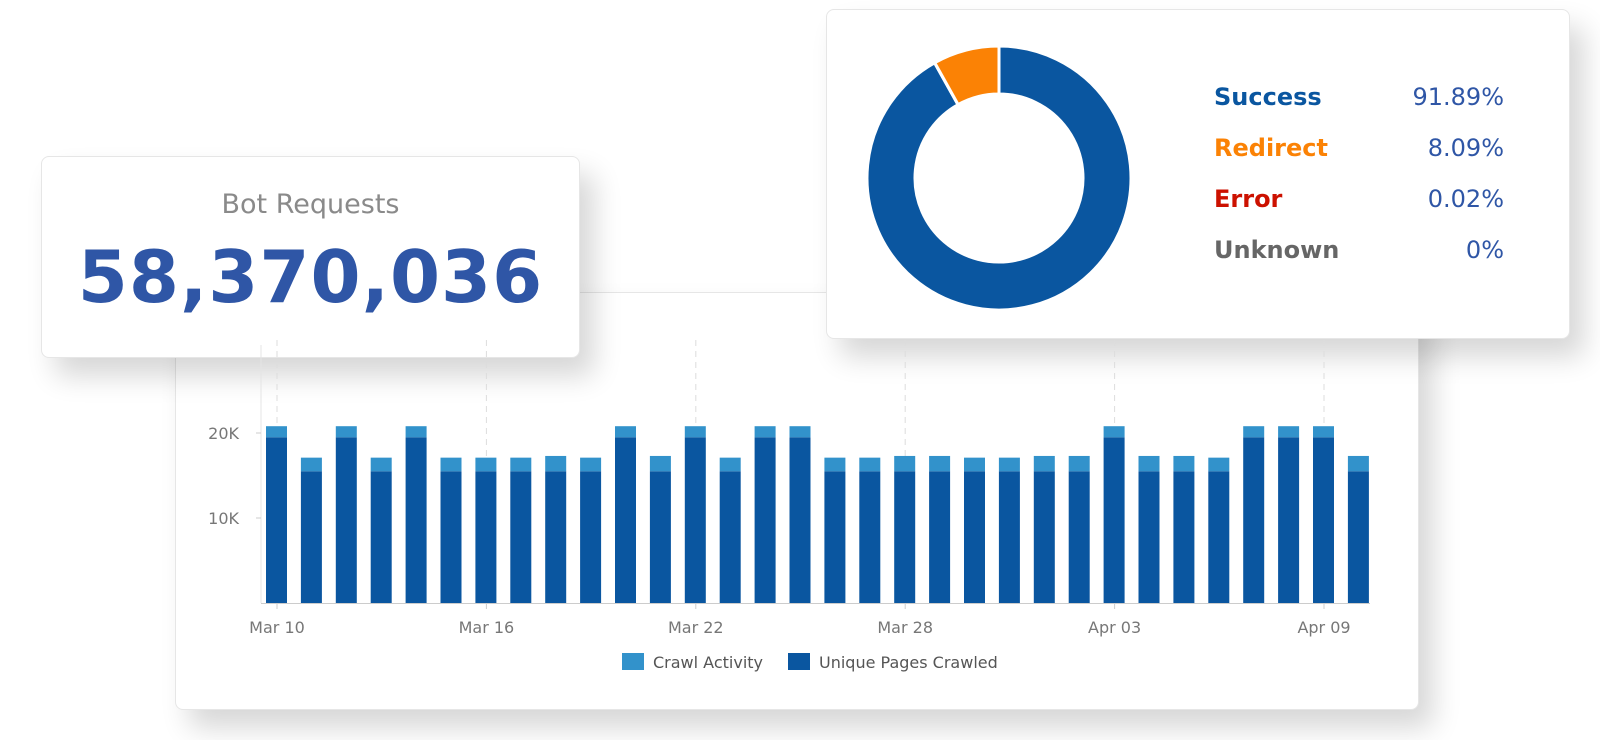 This screenshot has width=1600, height=740. I want to click on status-donut-chart, so click(999, 178).